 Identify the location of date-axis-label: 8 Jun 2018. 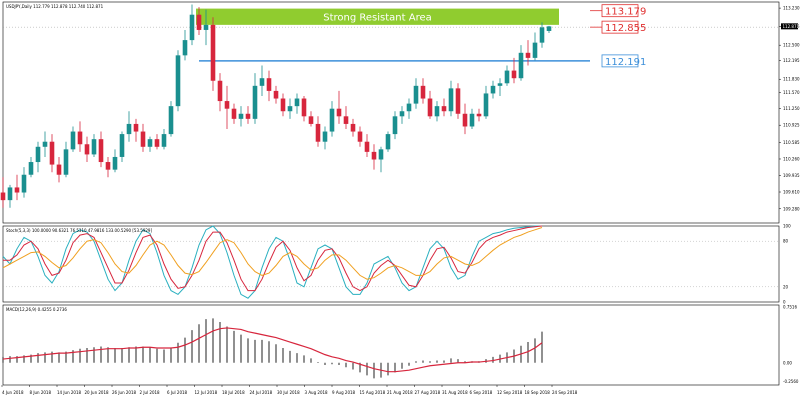
(41, 392).